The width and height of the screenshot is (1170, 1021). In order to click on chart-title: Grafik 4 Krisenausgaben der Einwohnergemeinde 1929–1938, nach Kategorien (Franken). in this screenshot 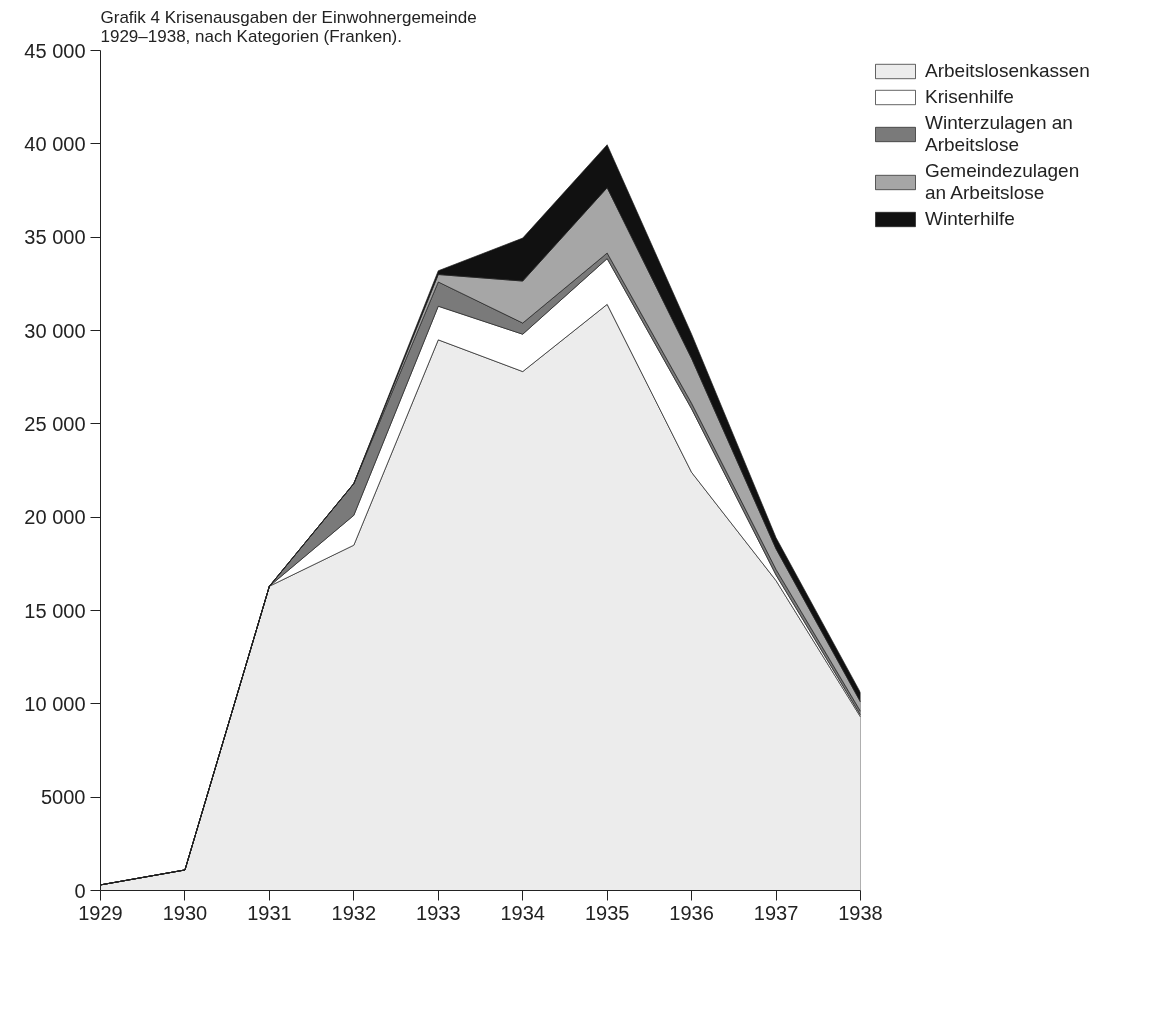, I will do `click(288, 26)`.